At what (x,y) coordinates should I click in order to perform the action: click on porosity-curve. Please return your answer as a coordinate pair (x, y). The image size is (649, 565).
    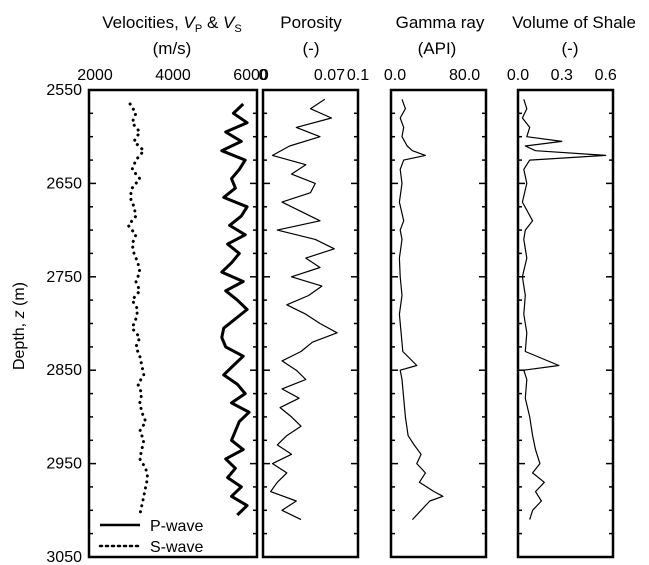
    Looking at the image, I should click on (304, 309).